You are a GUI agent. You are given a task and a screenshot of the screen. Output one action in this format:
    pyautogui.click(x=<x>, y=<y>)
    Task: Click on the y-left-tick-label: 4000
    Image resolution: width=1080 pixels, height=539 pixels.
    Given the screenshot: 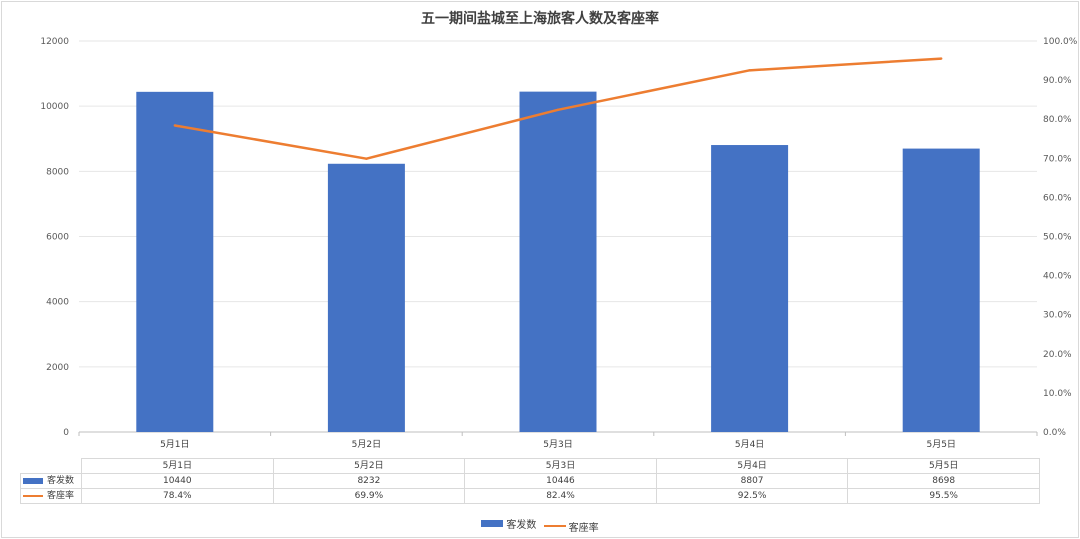 What is the action you would take?
    pyautogui.click(x=57, y=303)
    